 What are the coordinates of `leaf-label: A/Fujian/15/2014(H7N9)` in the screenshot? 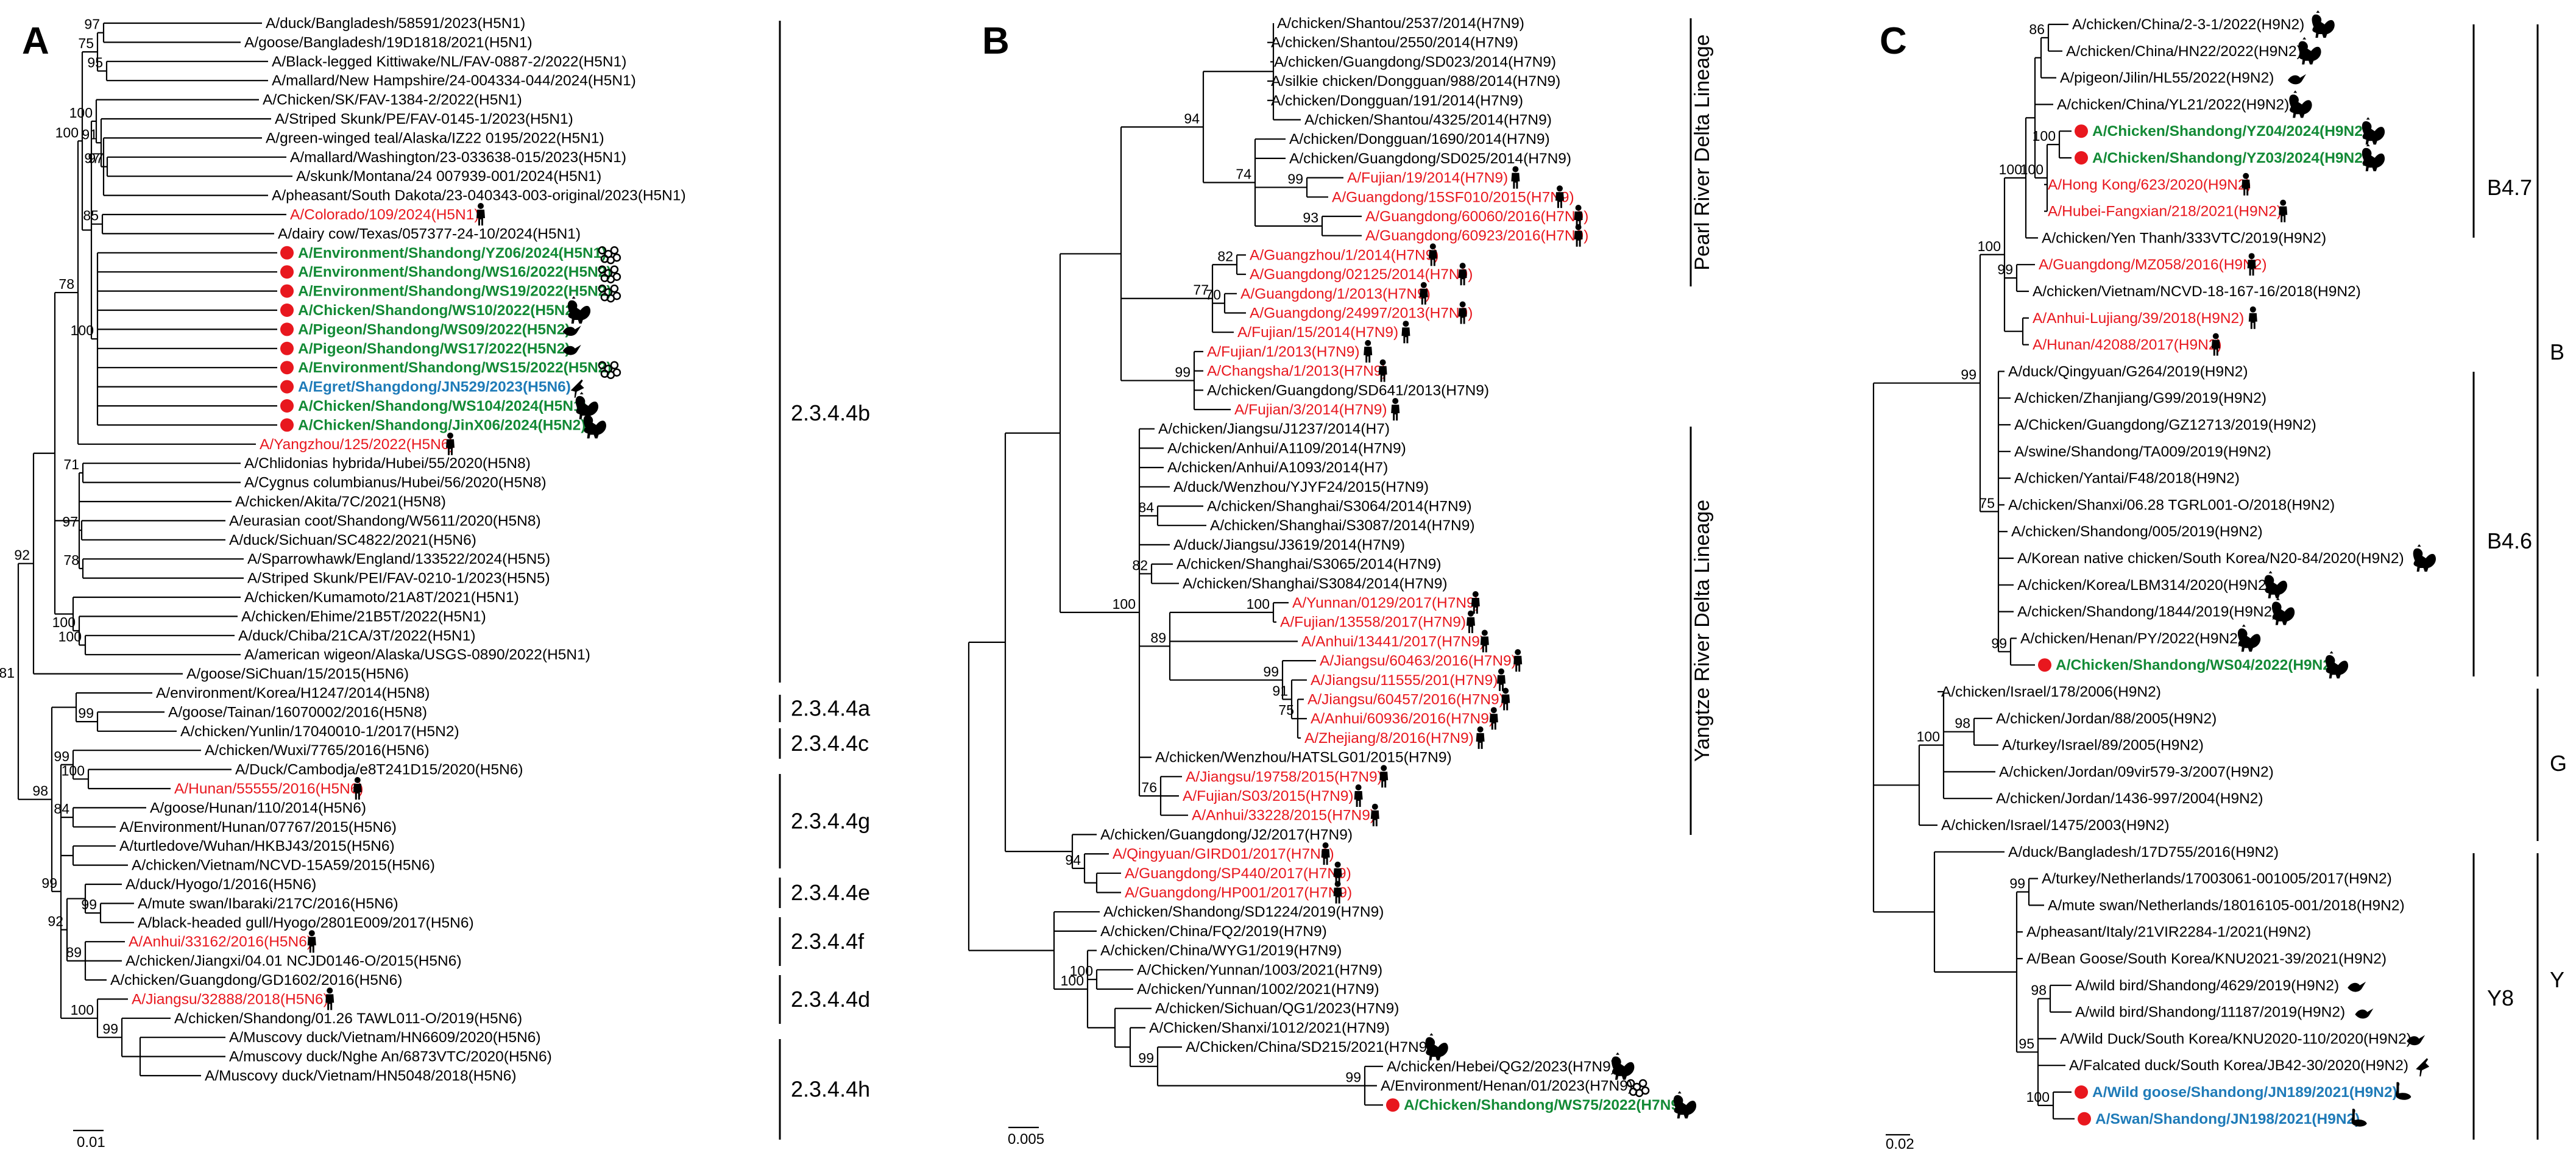 It's located at (1317, 332).